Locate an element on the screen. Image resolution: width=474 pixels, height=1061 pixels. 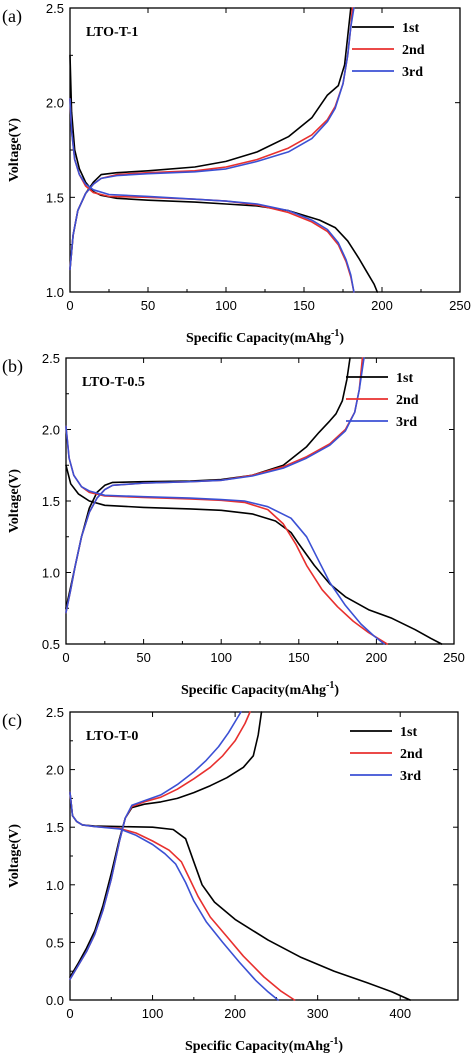
sample-label: LTO-T-1 is located at coordinates (112, 32).